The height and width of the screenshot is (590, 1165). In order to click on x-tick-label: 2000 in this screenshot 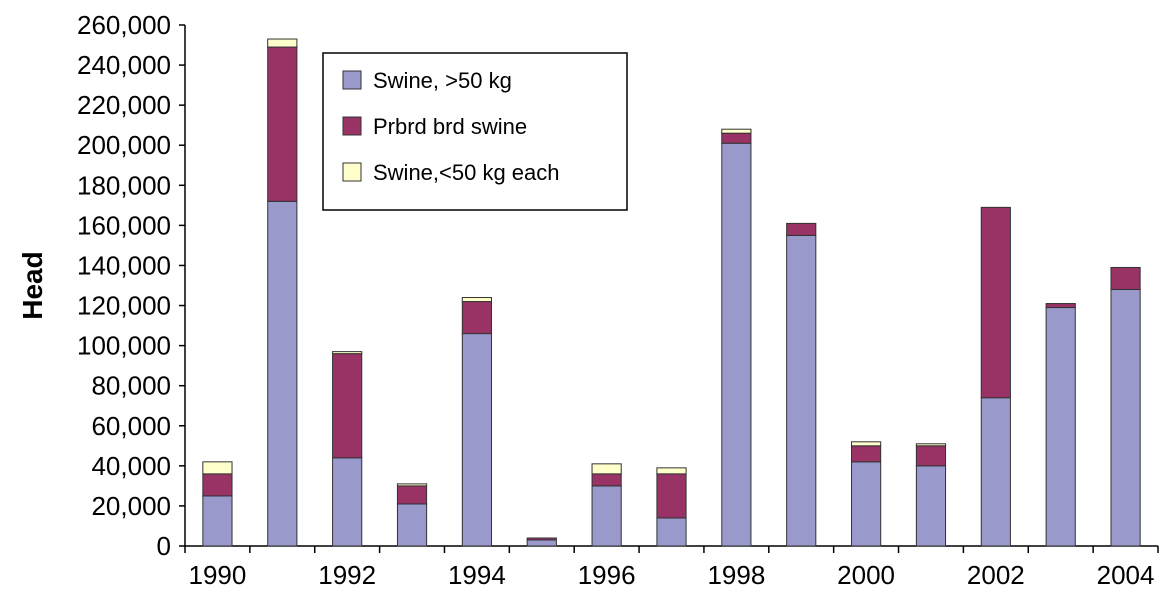, I will do `click(866, 575)`.